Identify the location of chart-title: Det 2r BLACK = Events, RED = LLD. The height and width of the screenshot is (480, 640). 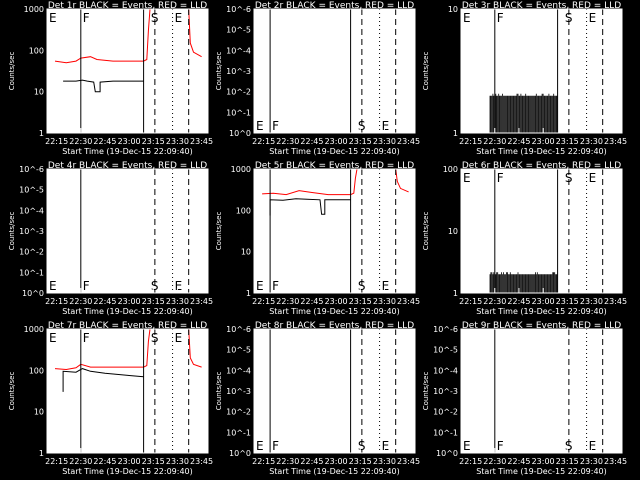
(334, 6).